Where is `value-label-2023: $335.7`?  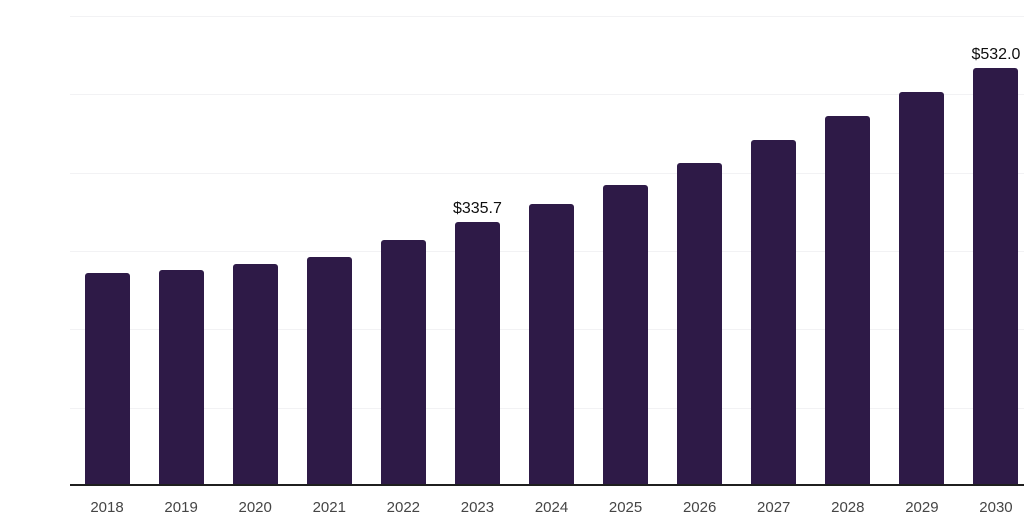 value-label-2023: $335.7 is located at coordinates (477, 209).